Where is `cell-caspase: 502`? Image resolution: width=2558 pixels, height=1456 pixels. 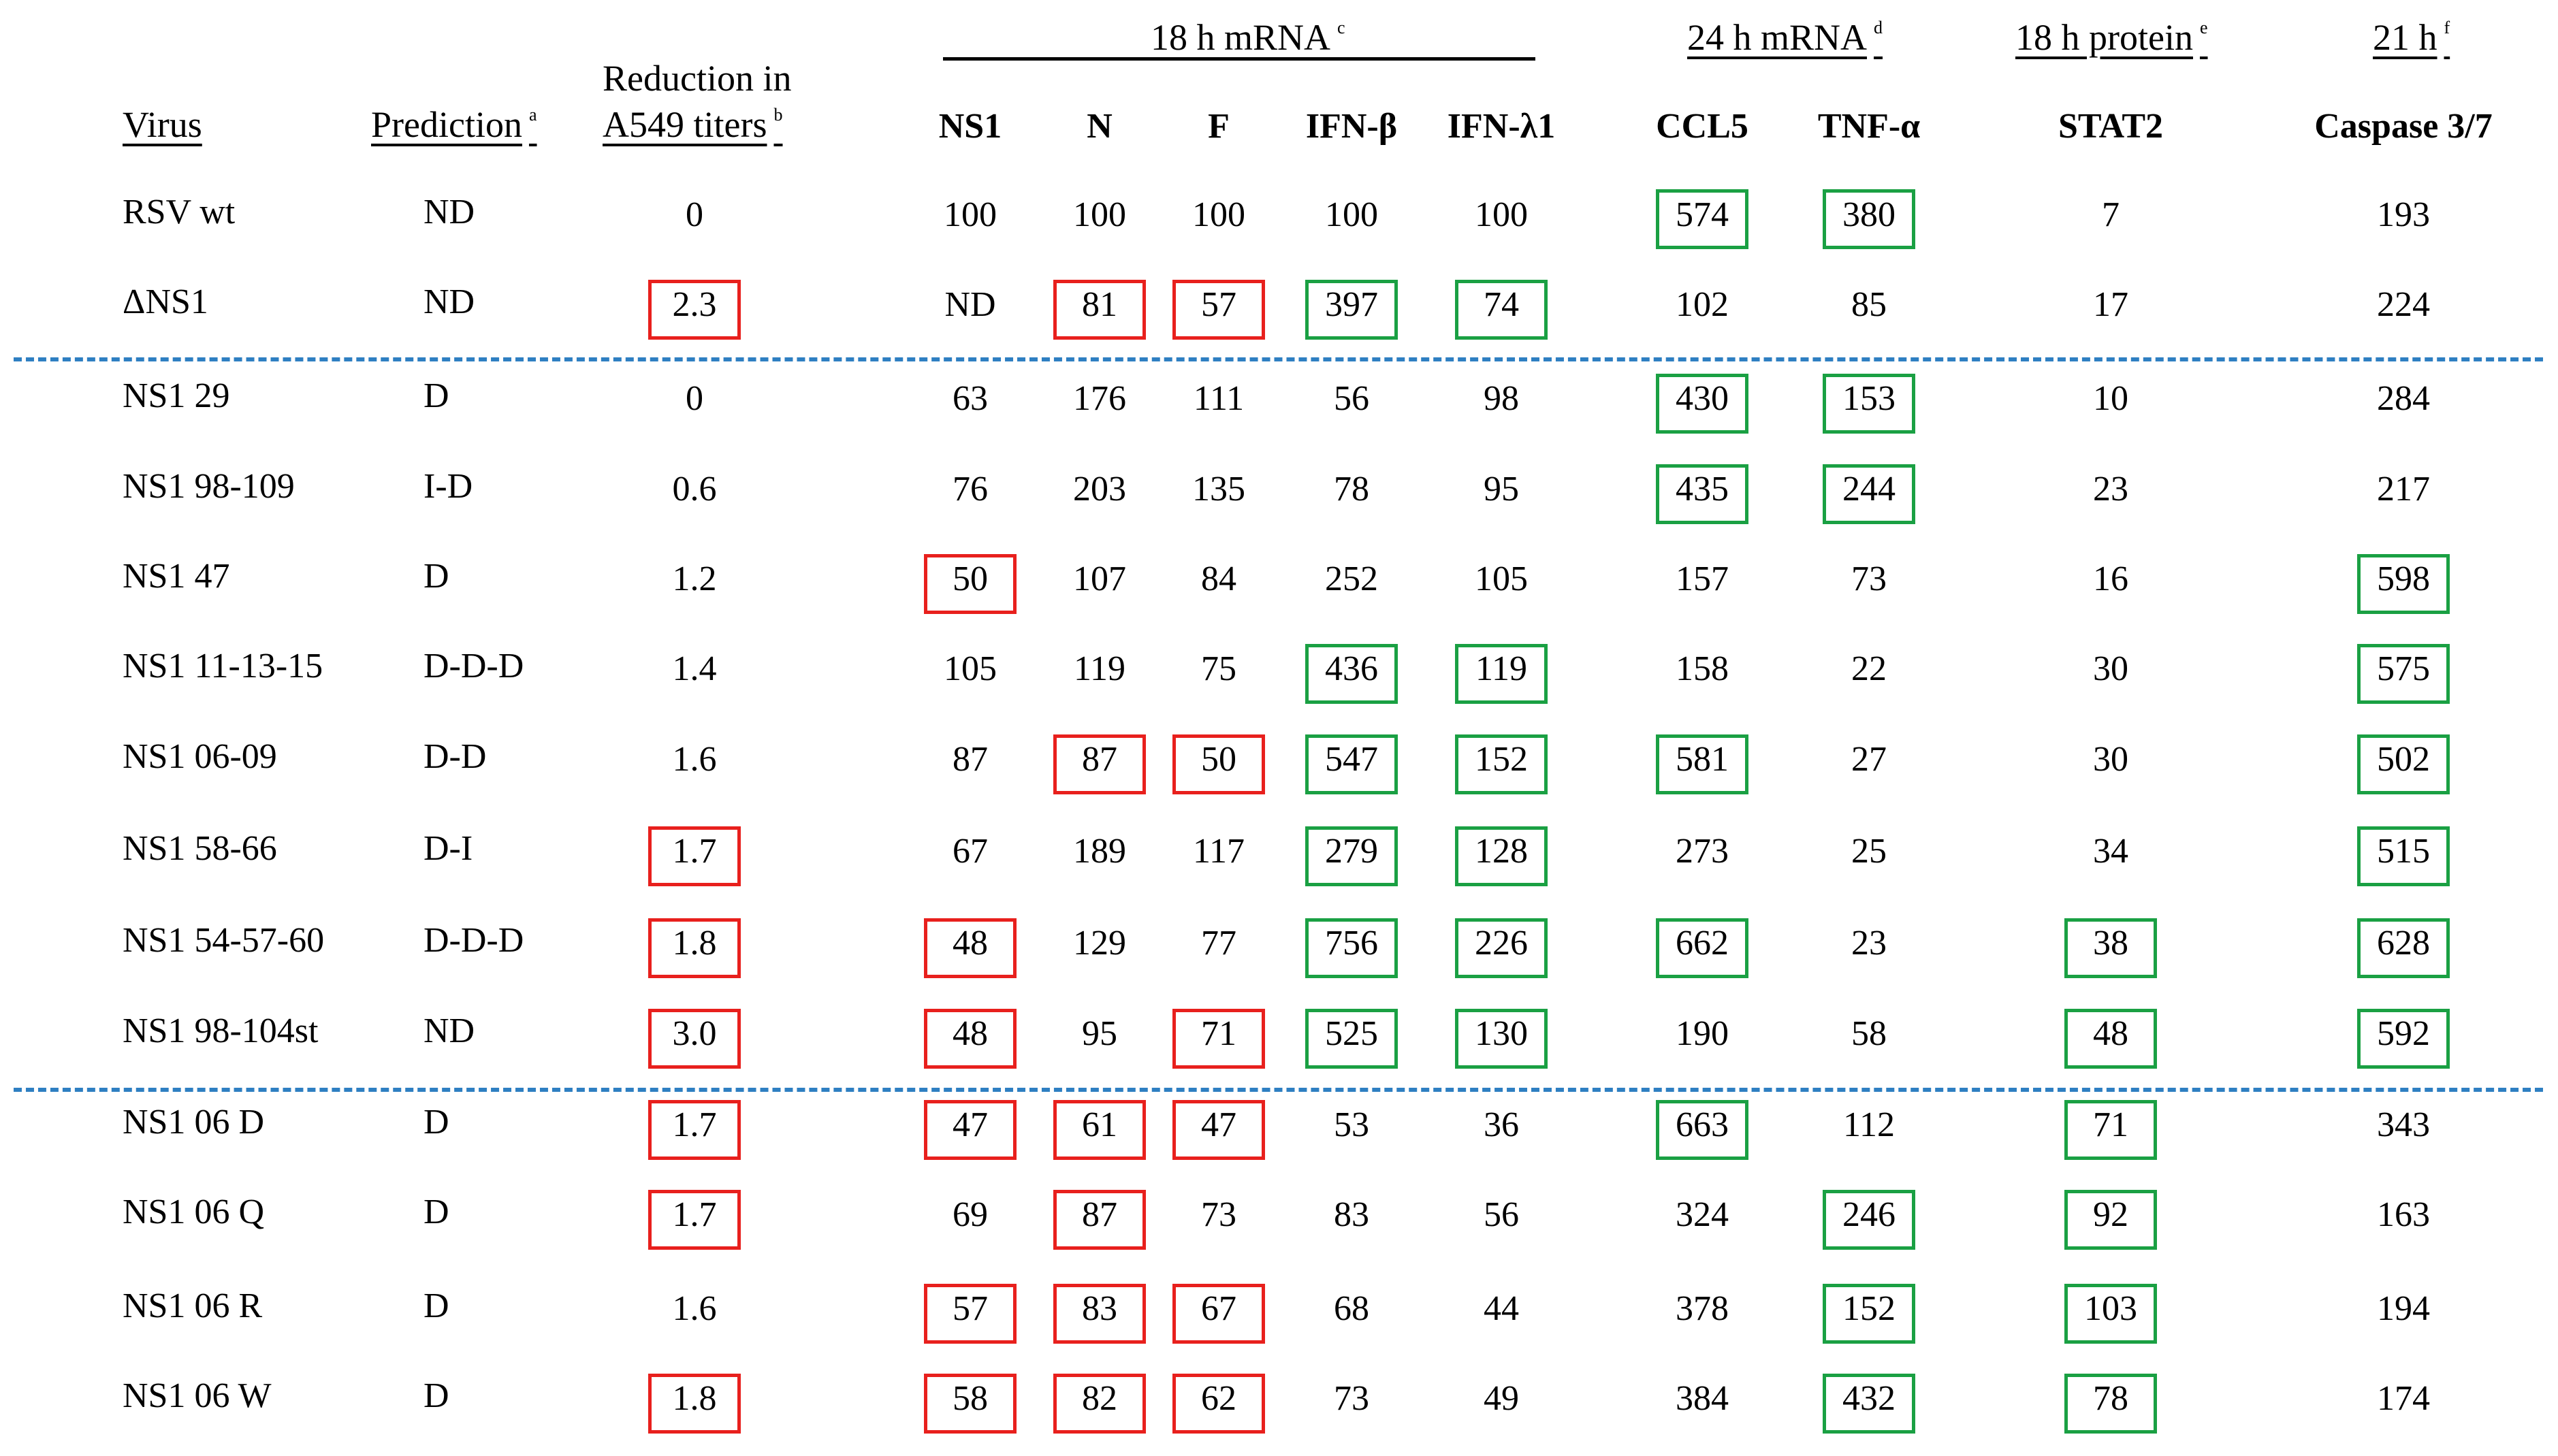 cell-caspase: 502 is located at coordinates (2403, 760).